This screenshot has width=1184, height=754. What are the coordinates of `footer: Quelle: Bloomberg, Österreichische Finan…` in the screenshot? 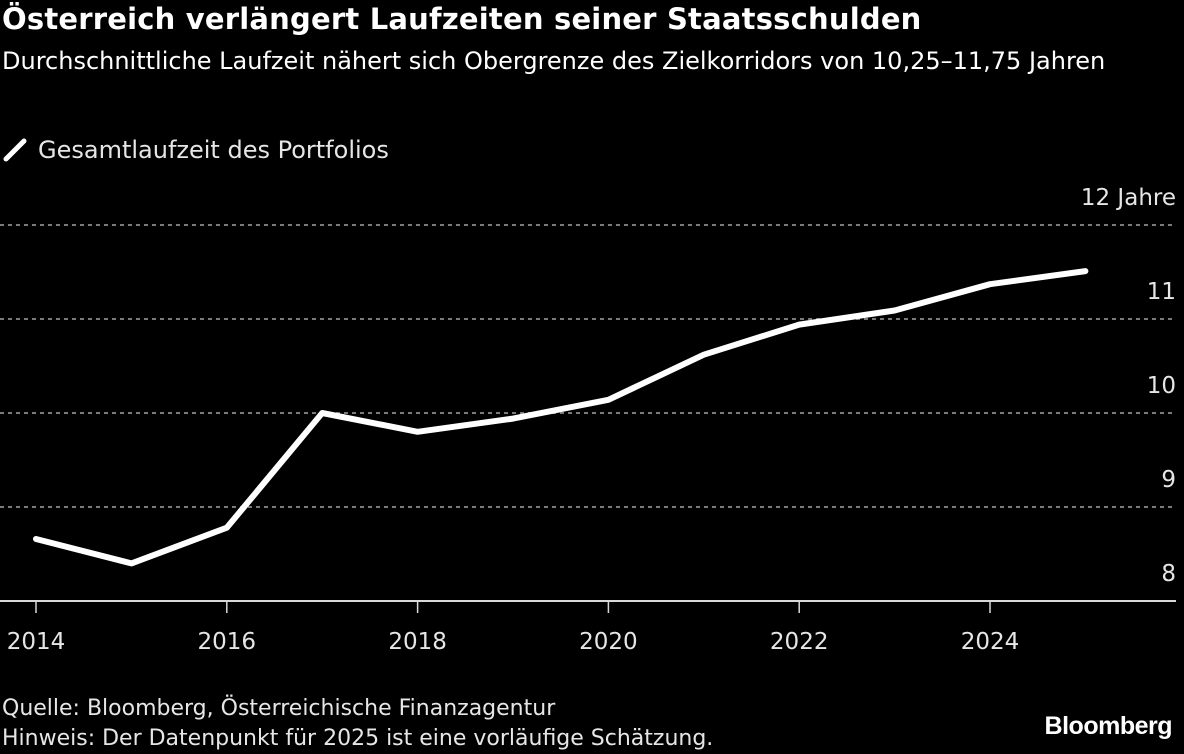 It's located at (357, 724).